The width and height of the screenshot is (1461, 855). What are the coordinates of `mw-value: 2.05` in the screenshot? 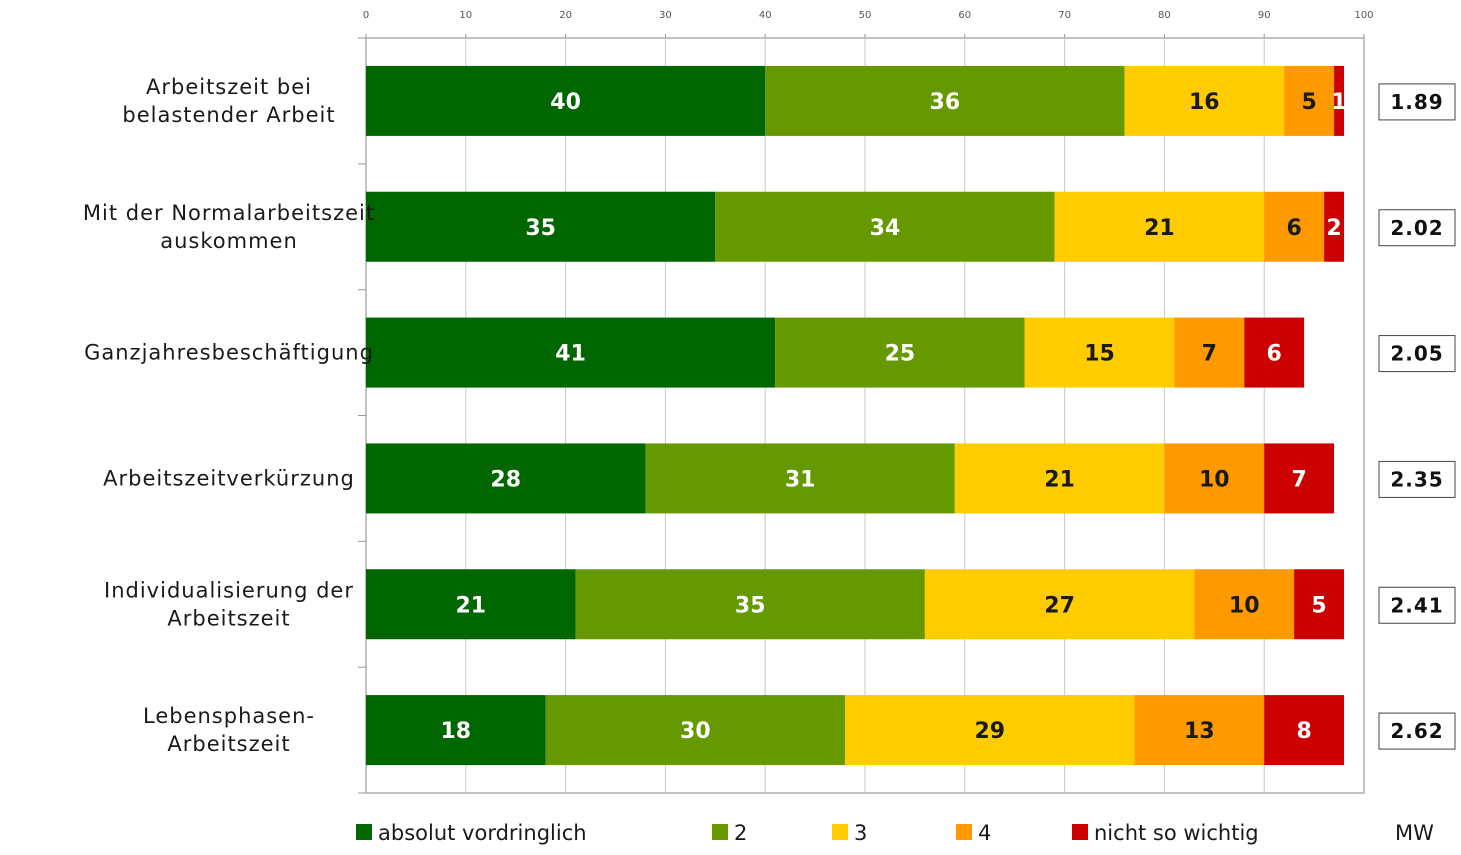 It's located at (1416, 354).